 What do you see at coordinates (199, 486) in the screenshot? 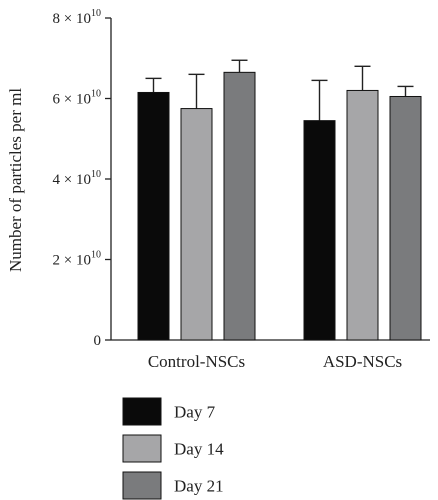
I see `legend-label: Day 21` at bounding box center [199, 486].